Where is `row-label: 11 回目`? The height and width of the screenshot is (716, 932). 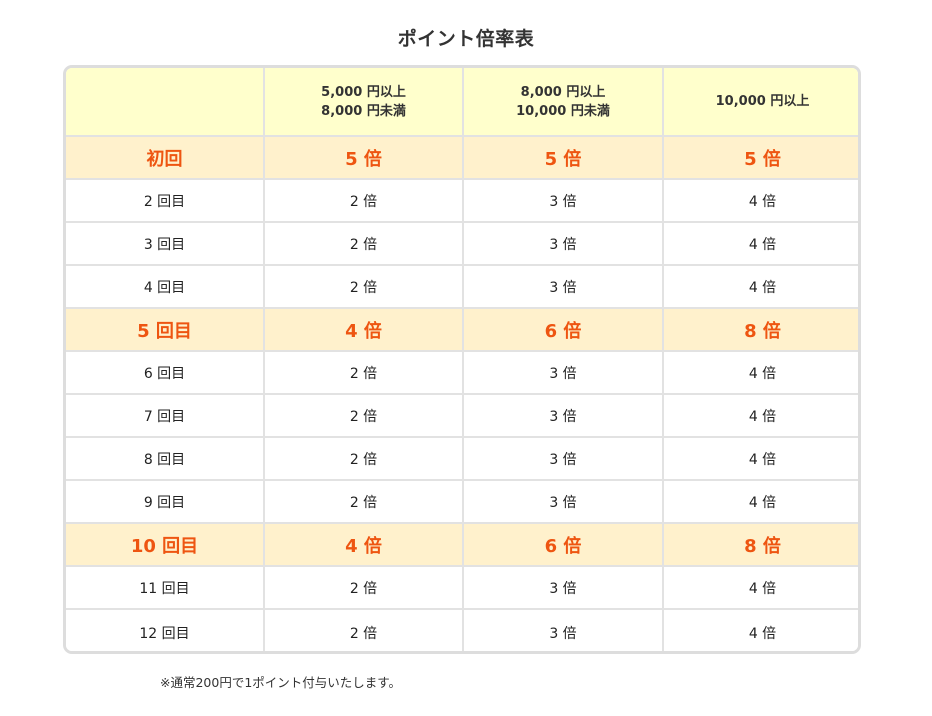
row-label: 11 回目 is located at coordinates (165, 587).